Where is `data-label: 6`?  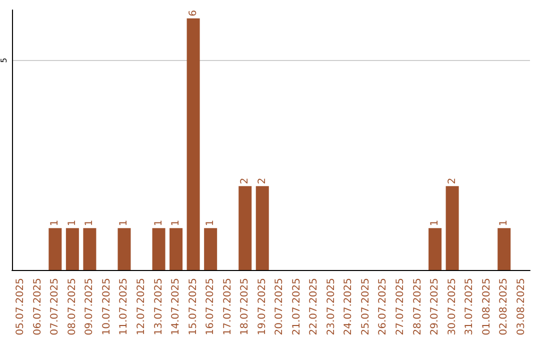
data-label: 6 is located at coordinates (193, 13).